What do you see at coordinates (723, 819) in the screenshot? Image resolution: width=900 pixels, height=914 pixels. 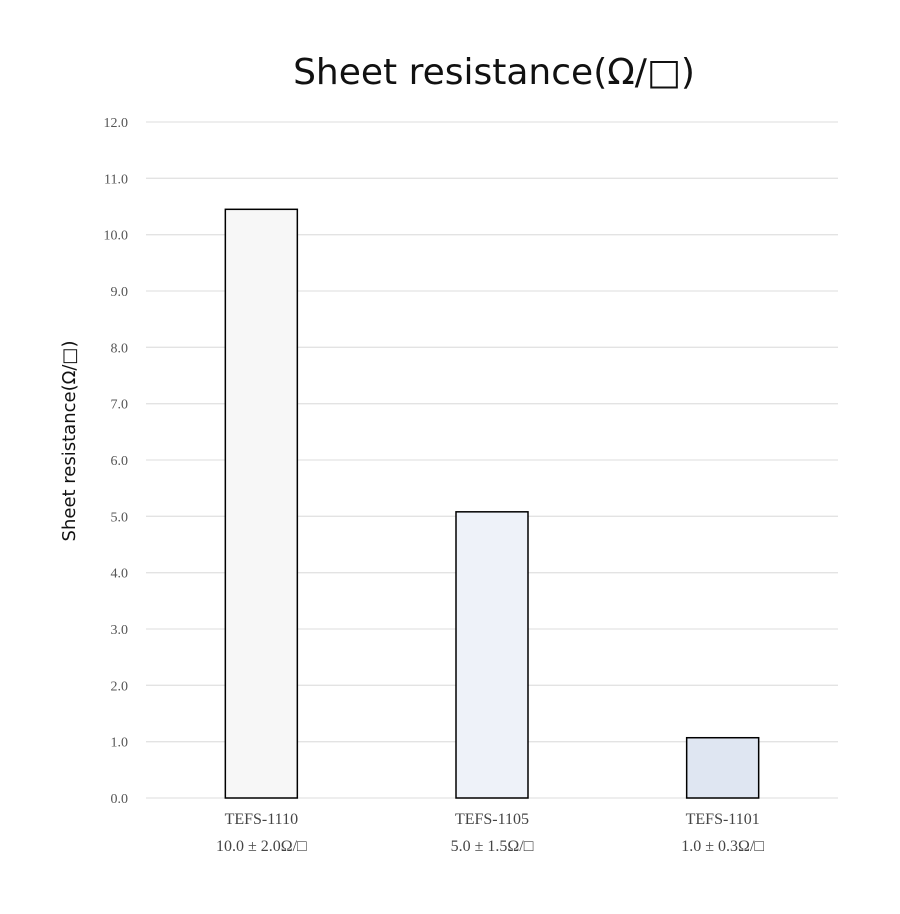 I see `x-tick-label: TEFS-1101` at bounding box center [723, 819].